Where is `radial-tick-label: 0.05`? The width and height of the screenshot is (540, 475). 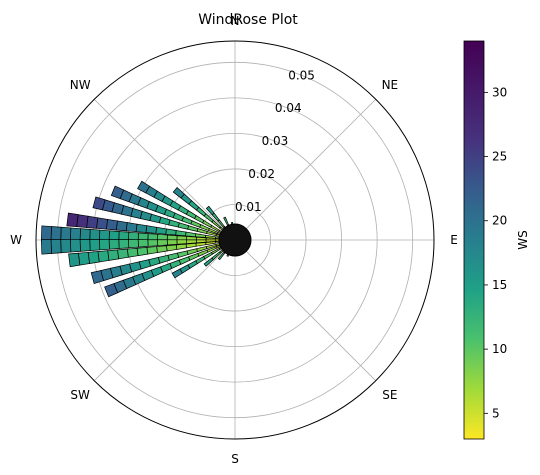
radial-tick-label: 0.05 is located at coordinates (301, 75).